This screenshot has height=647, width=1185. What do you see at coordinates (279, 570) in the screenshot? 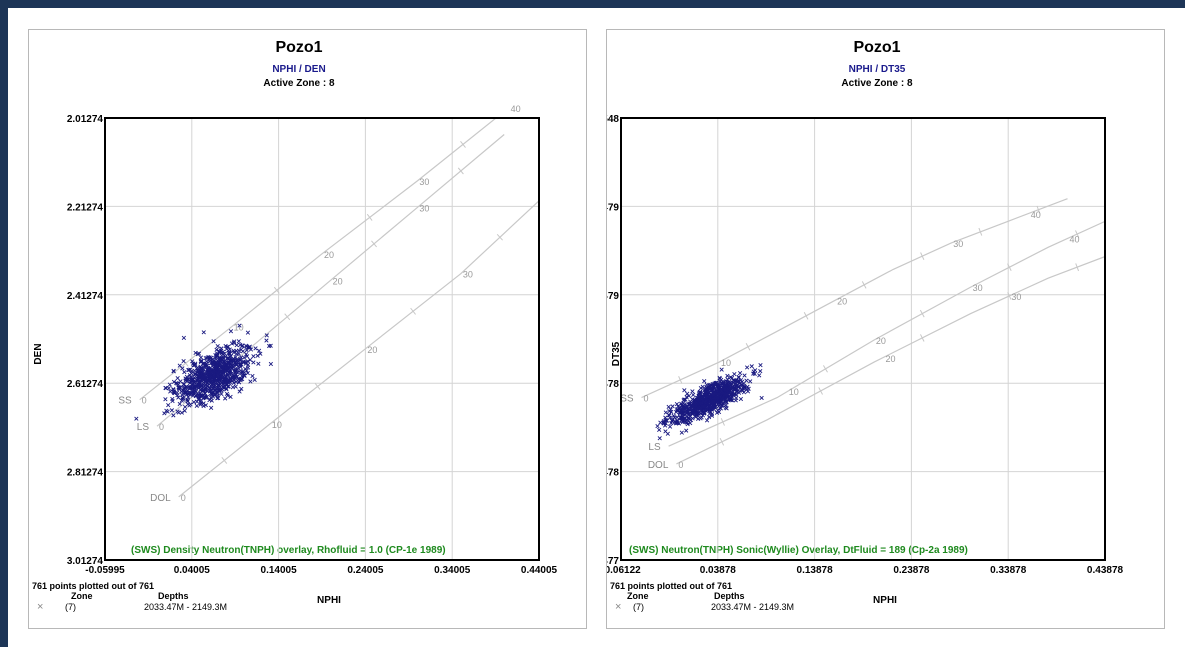
I see `x-tick-label: 0.14005` at bounding box center [279, 570].